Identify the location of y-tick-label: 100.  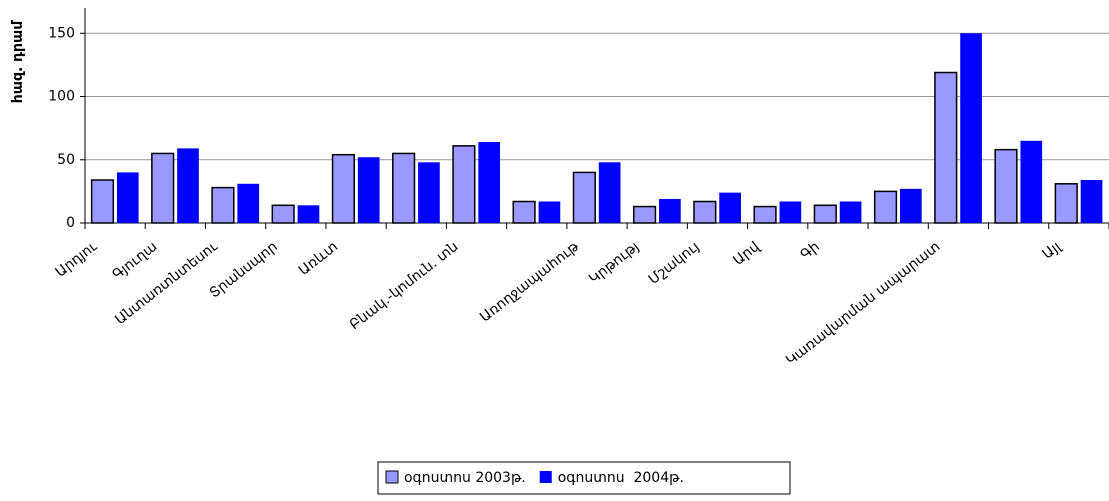
(61, 97).